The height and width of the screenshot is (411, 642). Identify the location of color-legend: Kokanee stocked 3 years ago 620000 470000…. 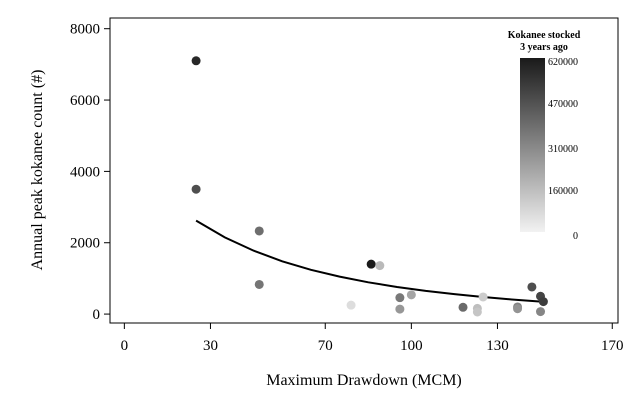
(544, 136).